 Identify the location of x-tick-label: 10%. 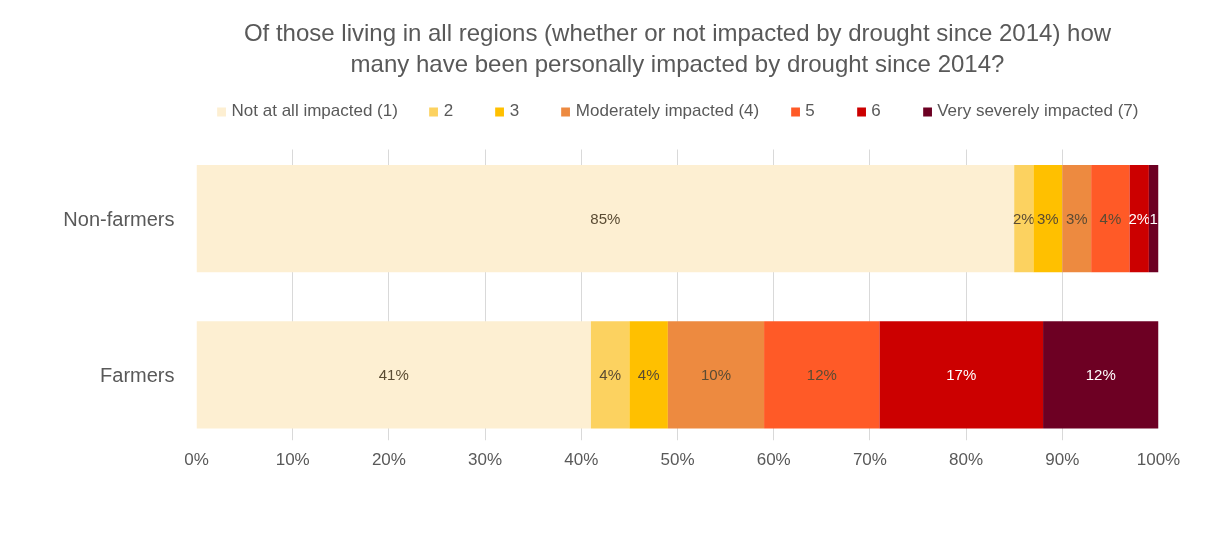
(292, 459).